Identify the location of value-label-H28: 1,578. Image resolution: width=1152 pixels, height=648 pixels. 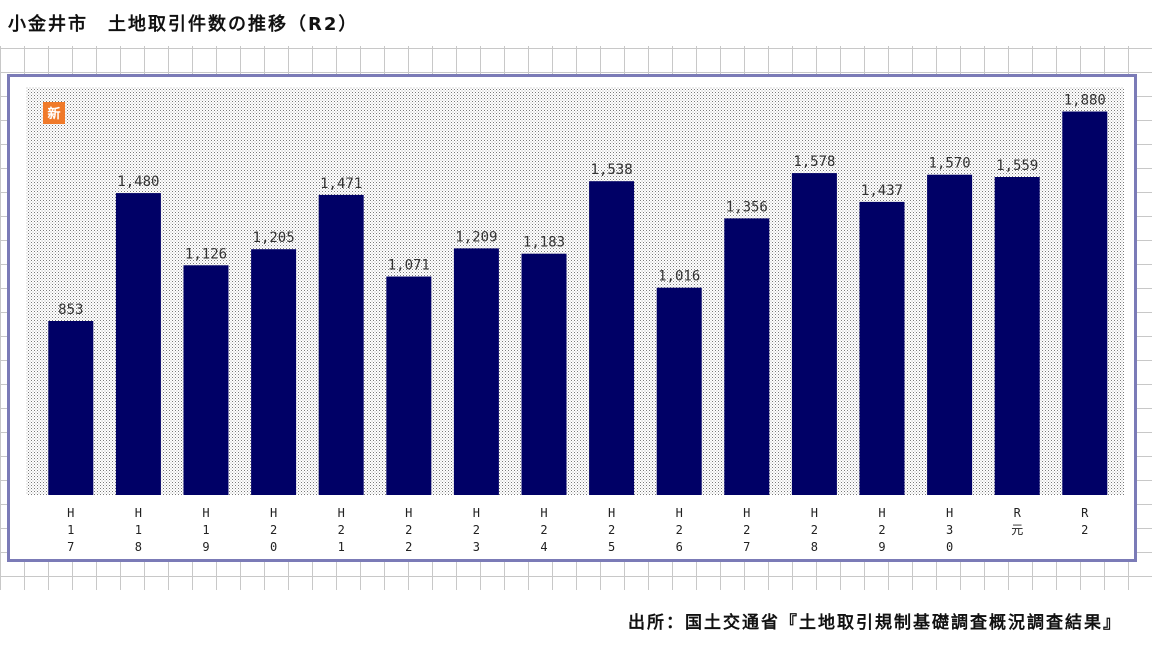
(814, 162).